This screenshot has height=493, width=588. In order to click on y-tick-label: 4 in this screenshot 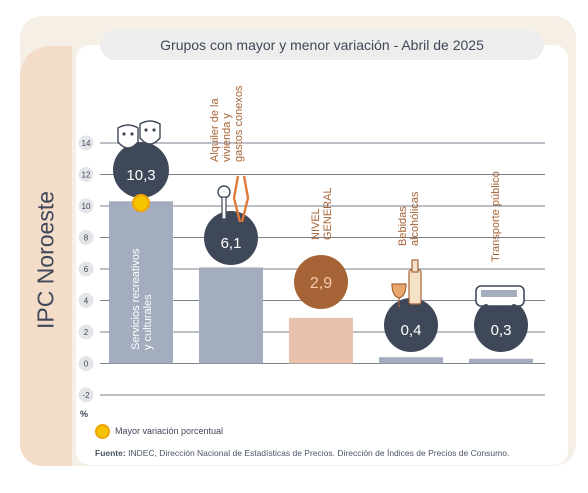, I will do `click(86, 301)`.